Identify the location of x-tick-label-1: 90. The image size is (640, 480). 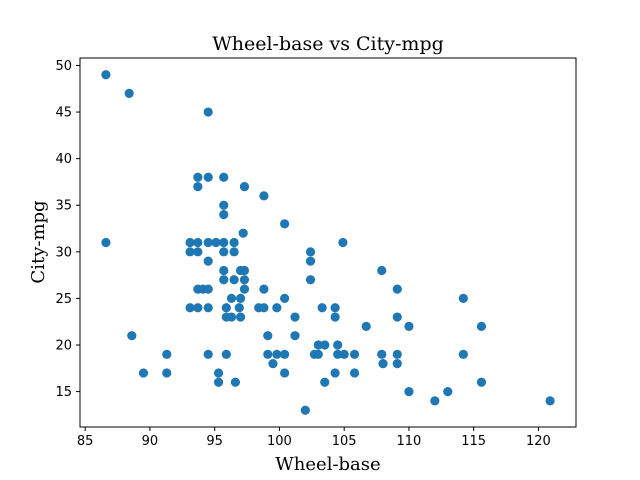
(150, 441).